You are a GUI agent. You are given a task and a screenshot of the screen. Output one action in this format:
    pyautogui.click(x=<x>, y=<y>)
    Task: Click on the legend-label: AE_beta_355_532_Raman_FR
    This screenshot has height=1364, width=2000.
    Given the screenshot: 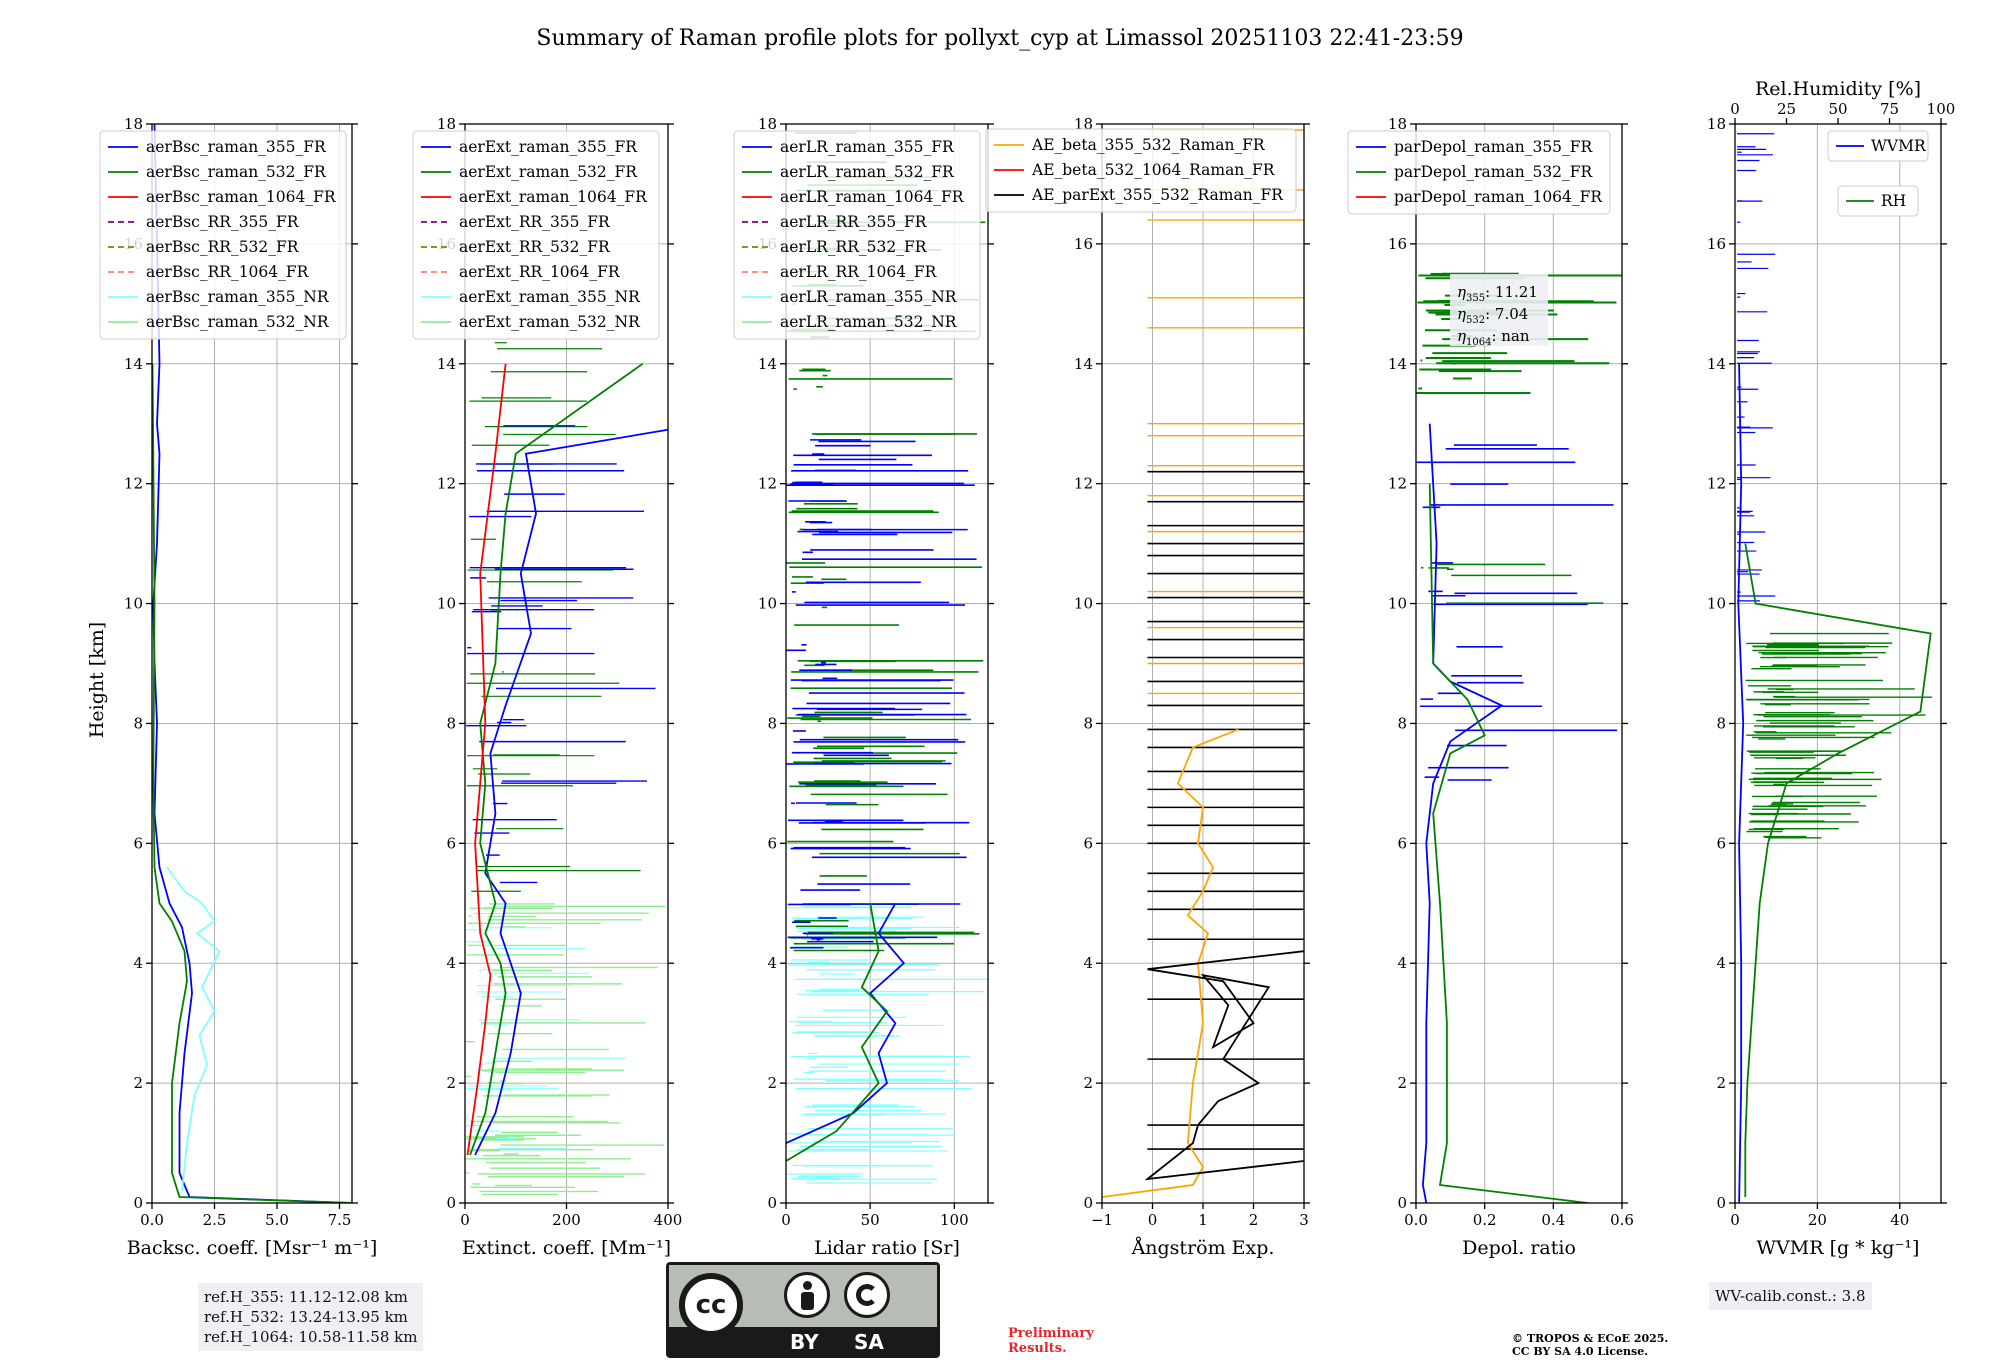 What is the action you would take?
    pyautogui.click(x=1148, y=145)
    